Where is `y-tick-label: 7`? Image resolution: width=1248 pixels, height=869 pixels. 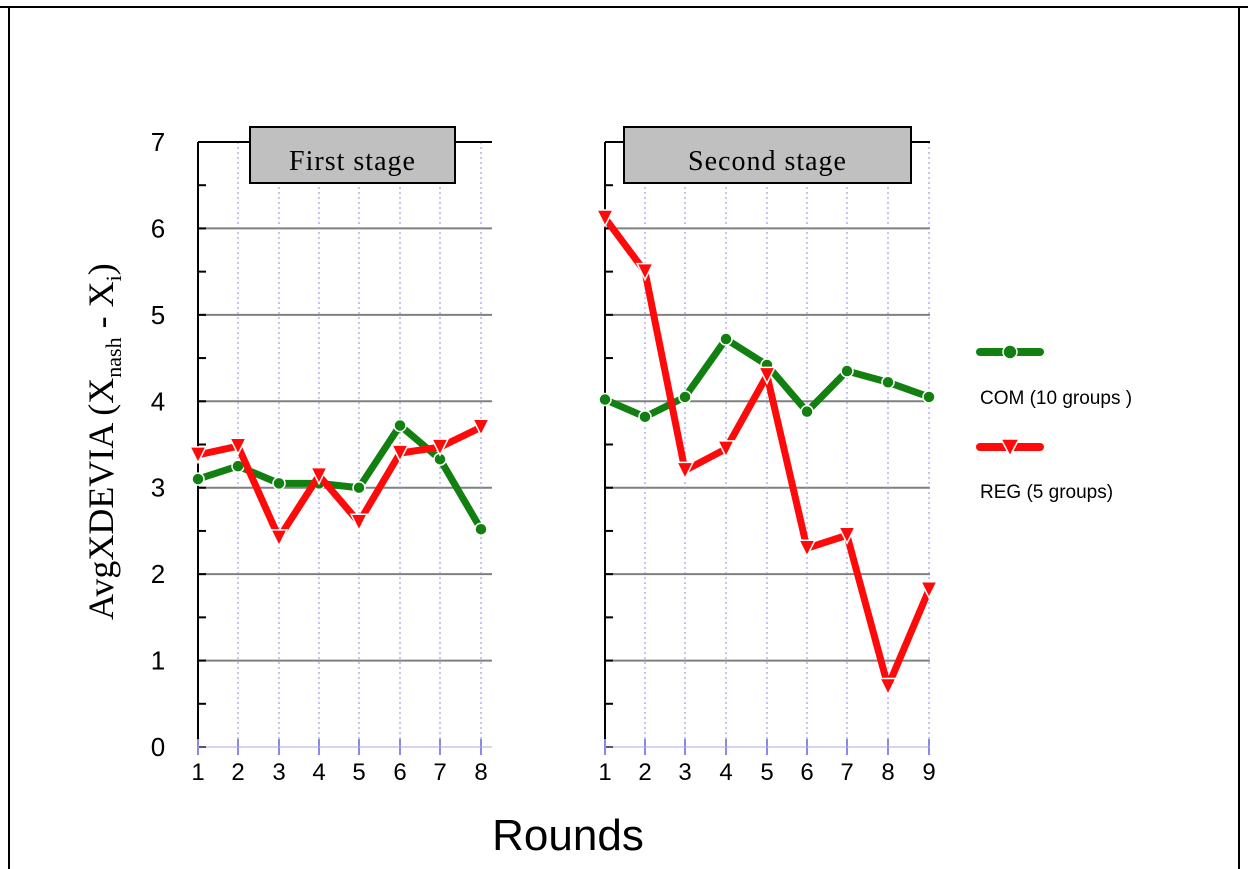 y-tick-label: 7 is located at coordinates (158, 142).